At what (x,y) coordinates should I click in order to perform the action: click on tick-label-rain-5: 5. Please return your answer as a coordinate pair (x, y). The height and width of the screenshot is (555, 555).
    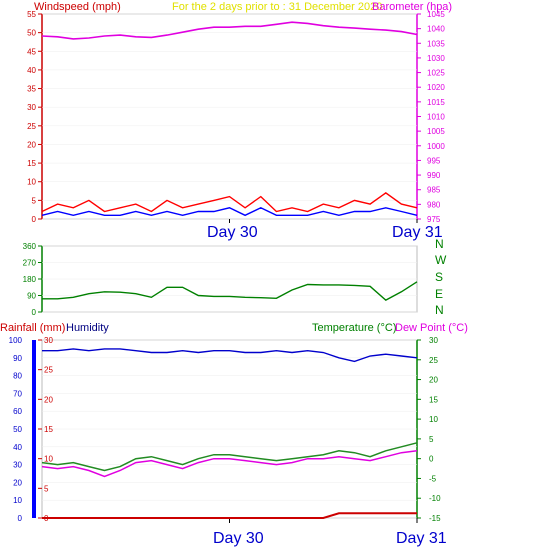
    Looking at the image, I should click on (46, 488).